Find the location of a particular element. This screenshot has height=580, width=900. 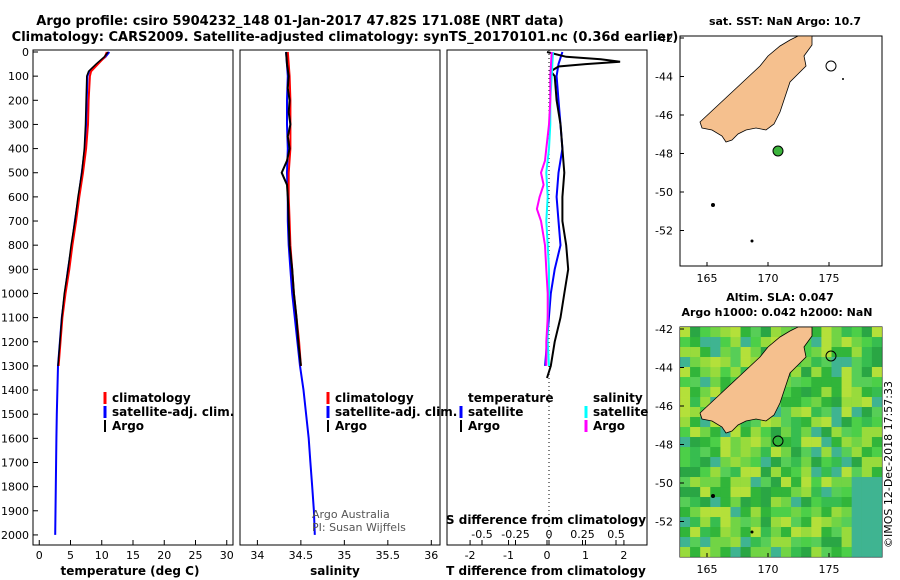

x-tick-label: 30 is located at coordinates (227, 555).